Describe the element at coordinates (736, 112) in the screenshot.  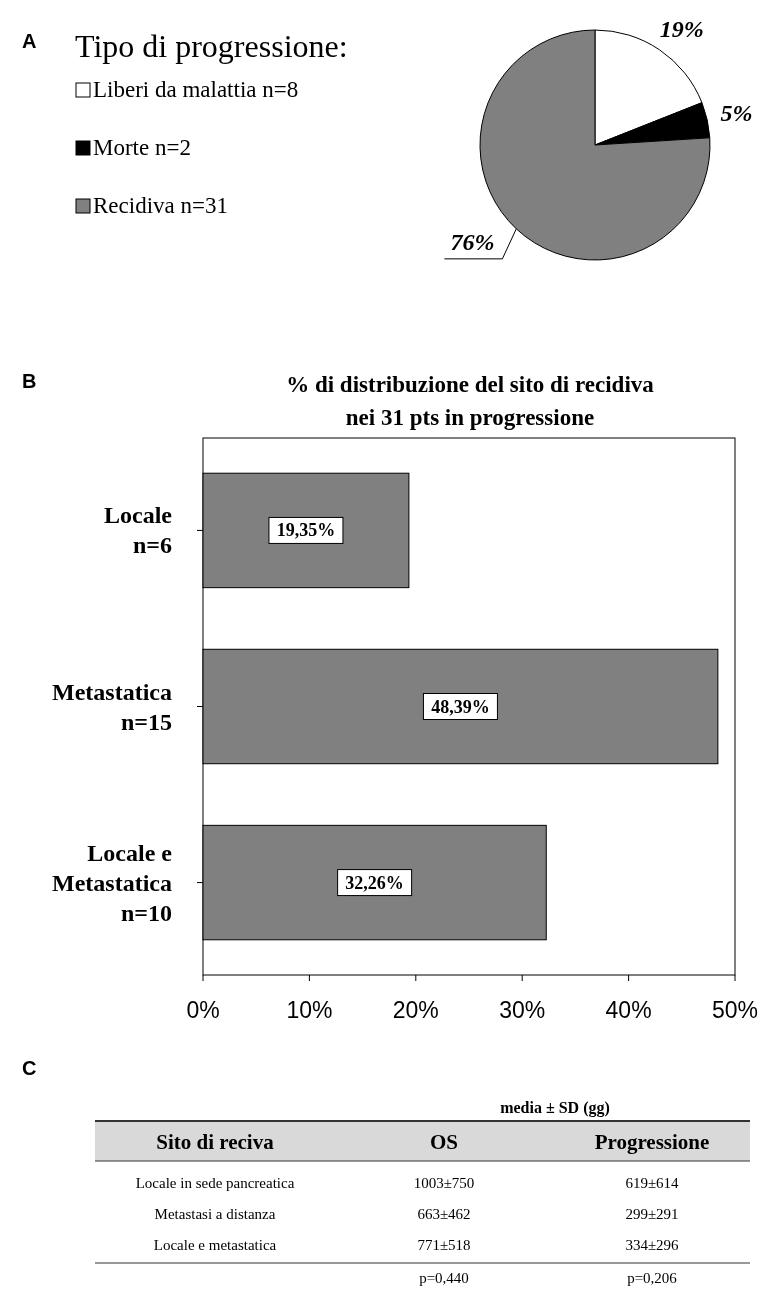
I see `data-label: 5%` at that location.